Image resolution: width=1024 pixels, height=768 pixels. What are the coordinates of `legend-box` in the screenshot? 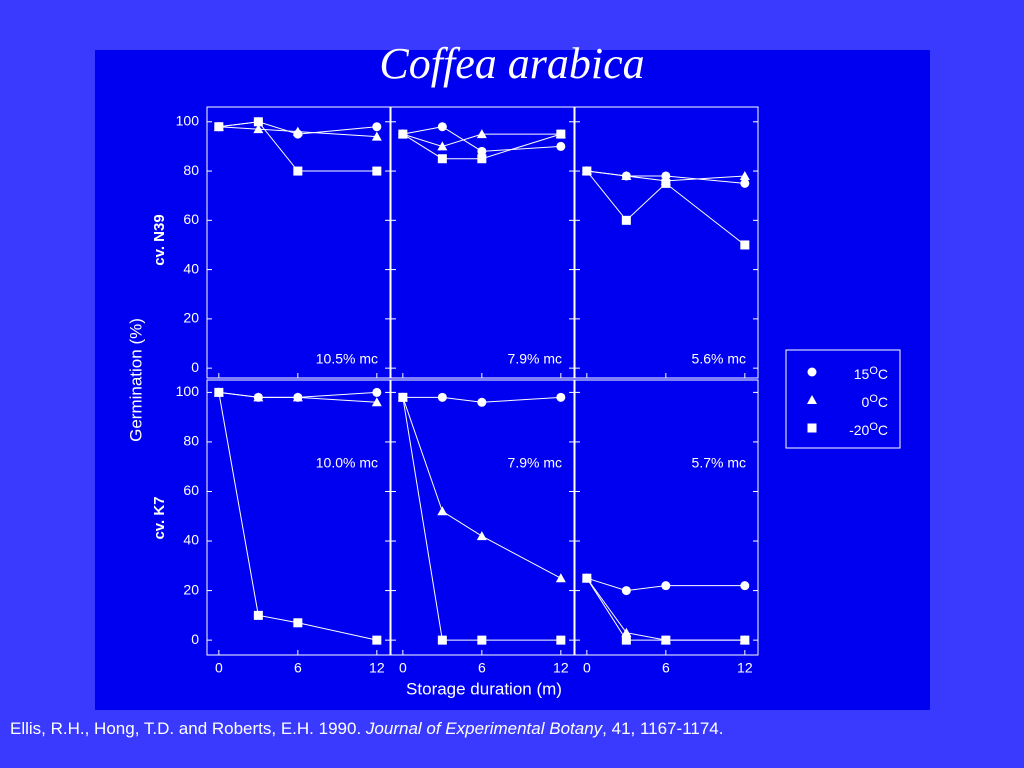 It's located at (843, 399).